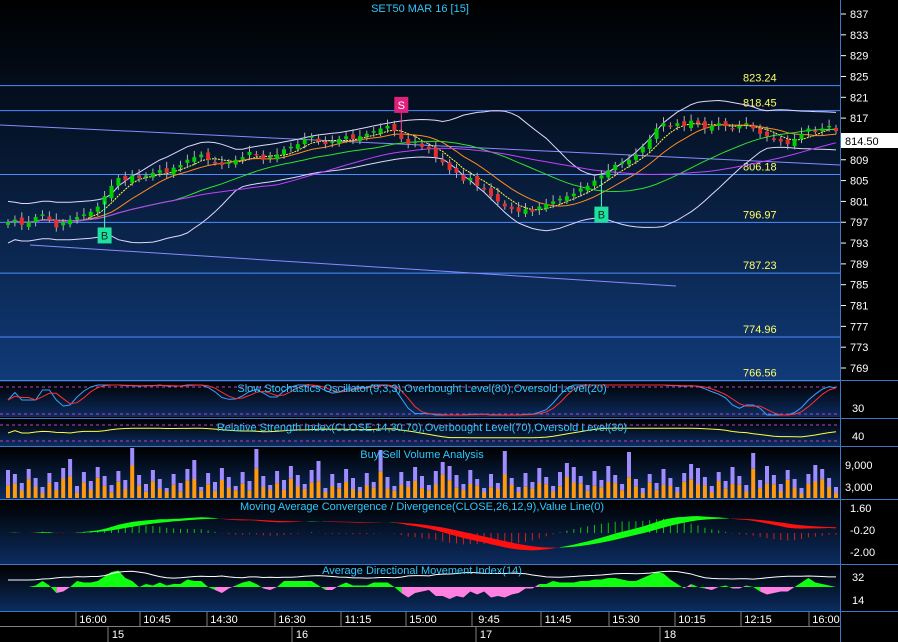  I want to click on time-tick-label: 16:00, so click(826, 620).